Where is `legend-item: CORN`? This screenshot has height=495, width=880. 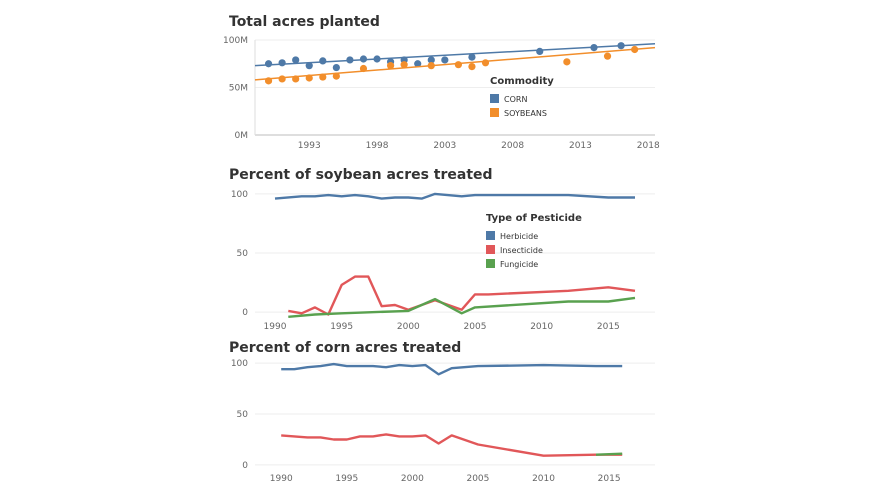
legend-item: CORN is located at coordinates (515, 99).